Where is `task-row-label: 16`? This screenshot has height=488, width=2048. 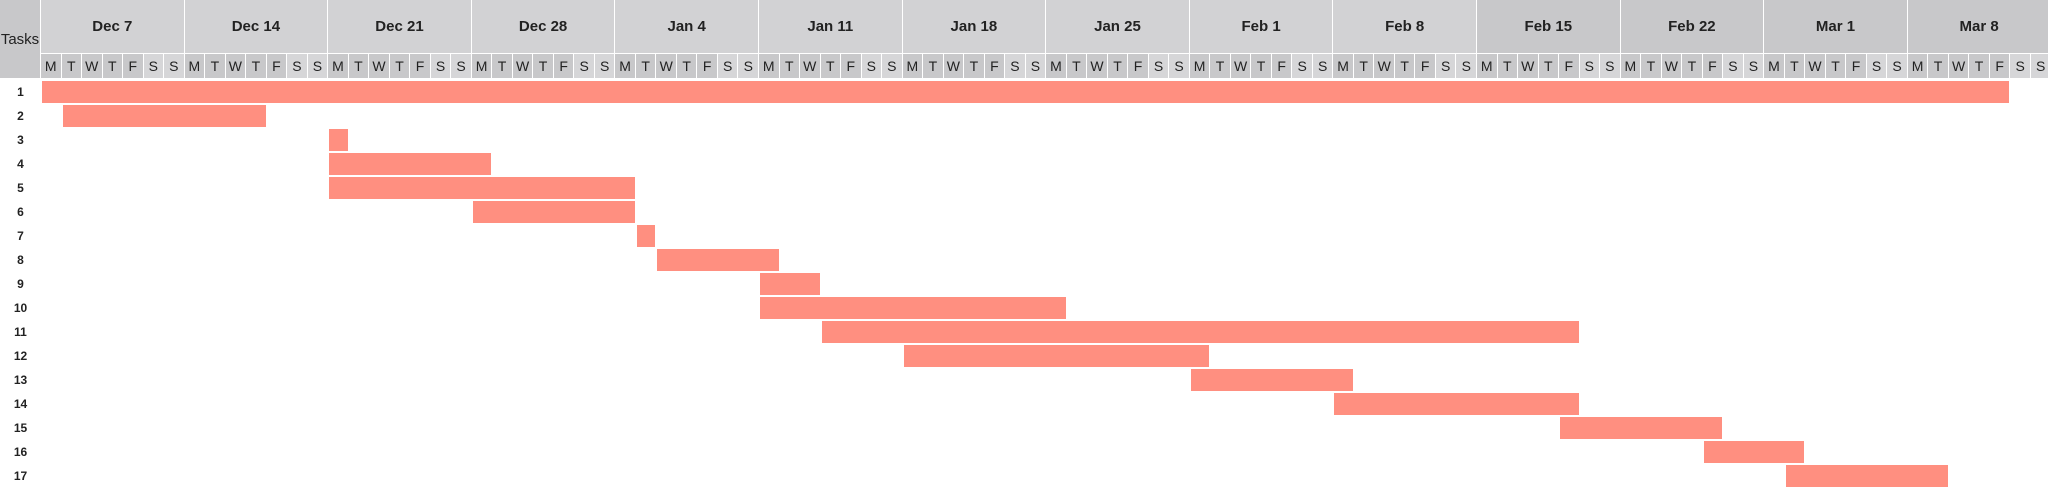 task-row-label: 16 is located at coordinates (20, 452).